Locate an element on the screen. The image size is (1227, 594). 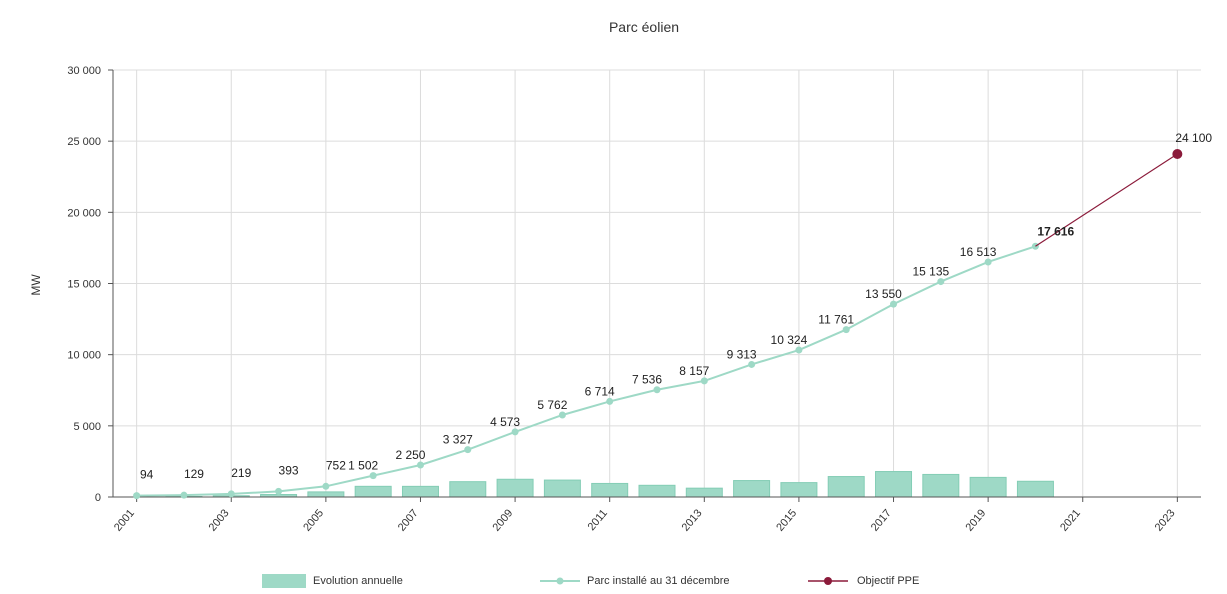
legend-marker-installed is located at coordinates (560, 581).